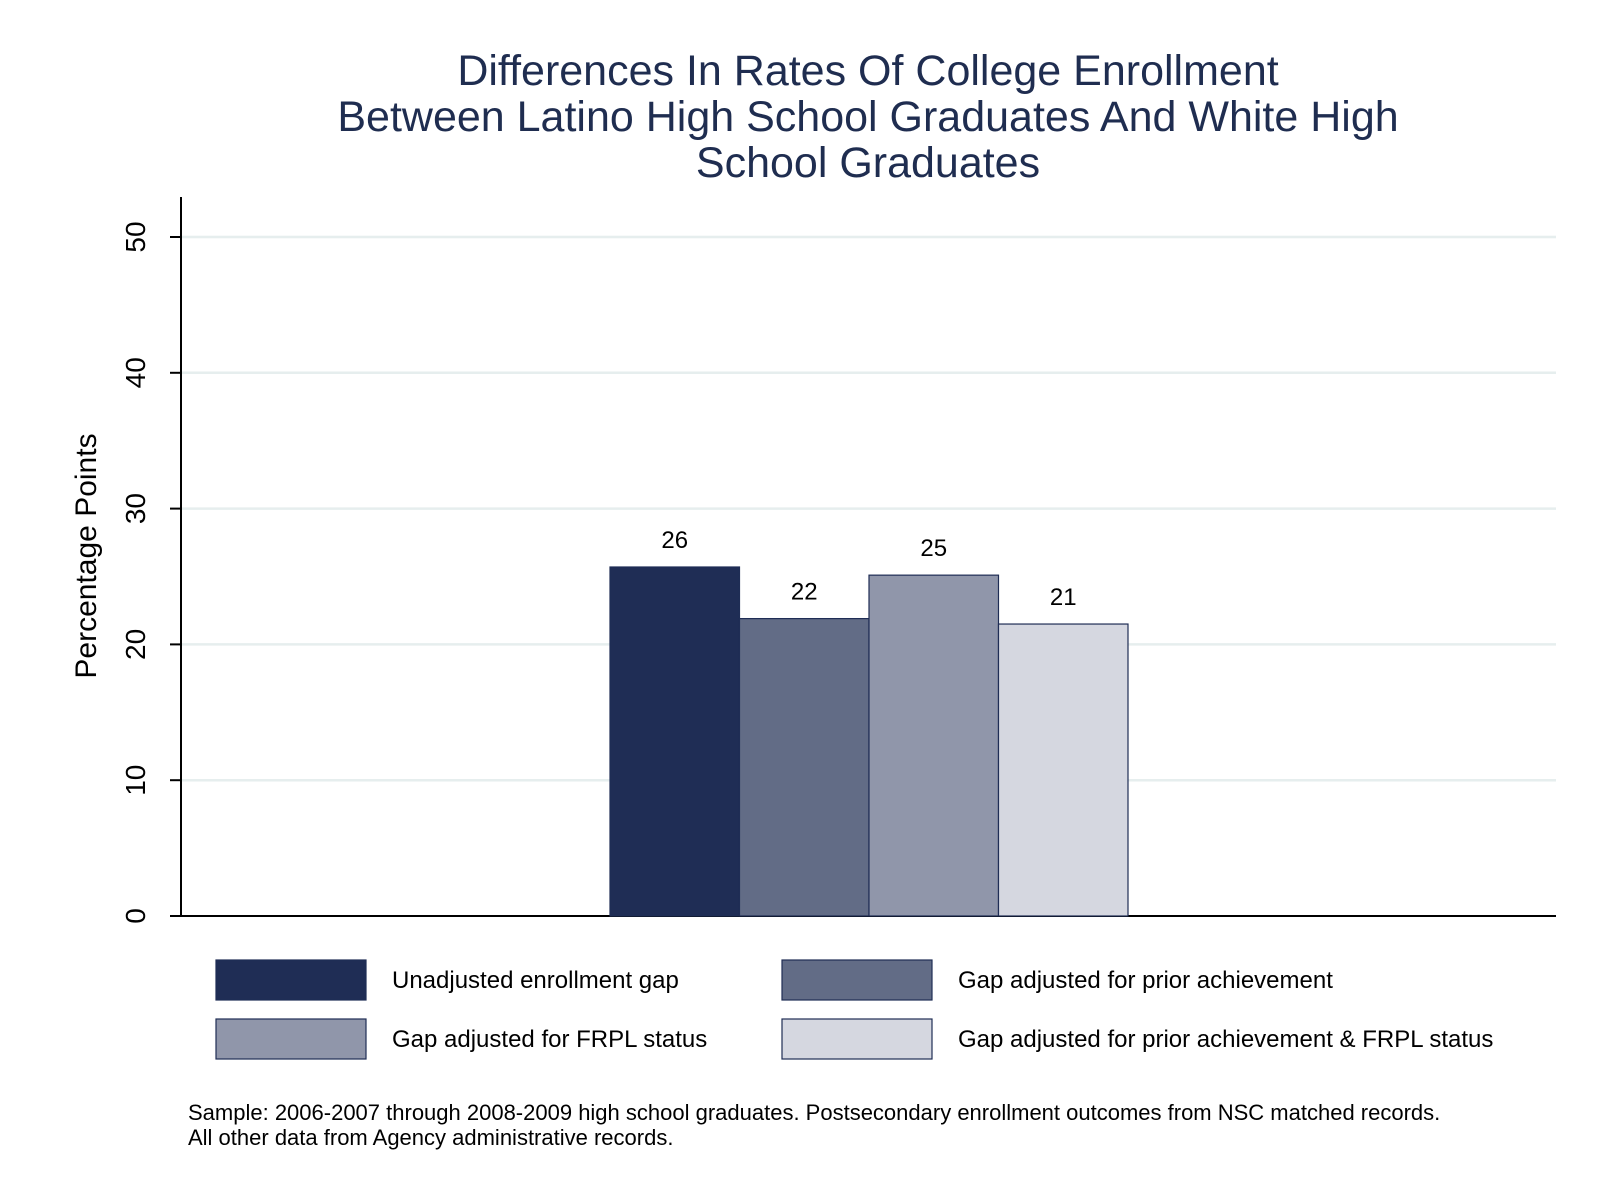 Image resolution: width=1600 pixels, height=1200 pixels. I want to click on chart-title-line: School Graduates, so click(868, 163).